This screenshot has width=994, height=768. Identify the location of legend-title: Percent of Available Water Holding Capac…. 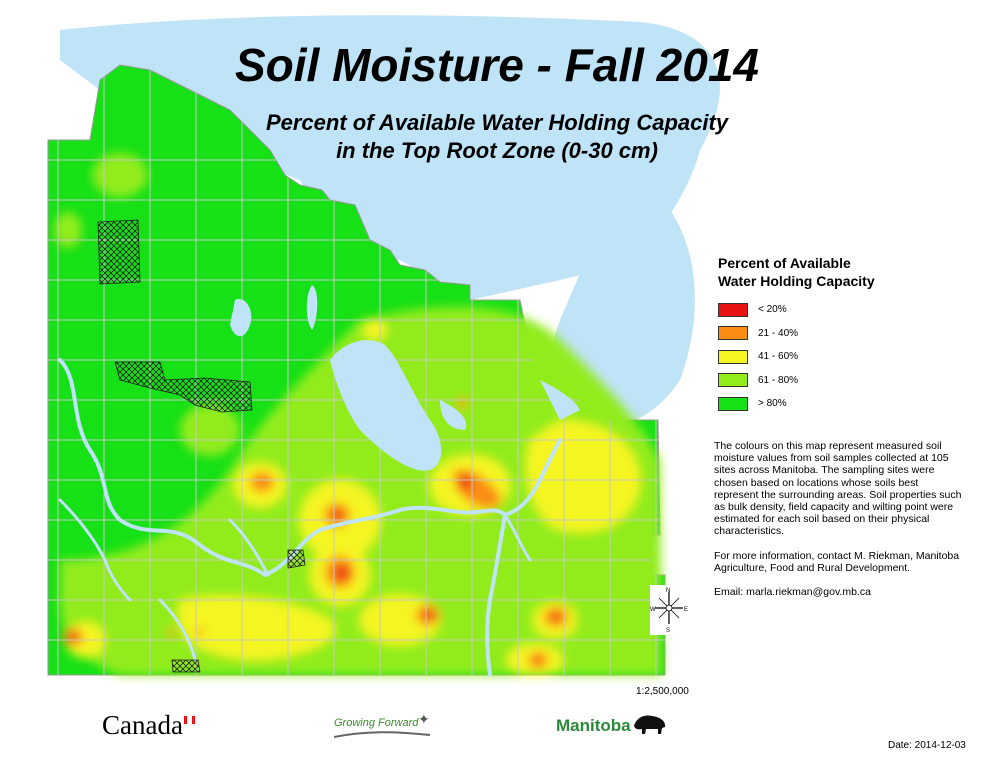
(843, 272).